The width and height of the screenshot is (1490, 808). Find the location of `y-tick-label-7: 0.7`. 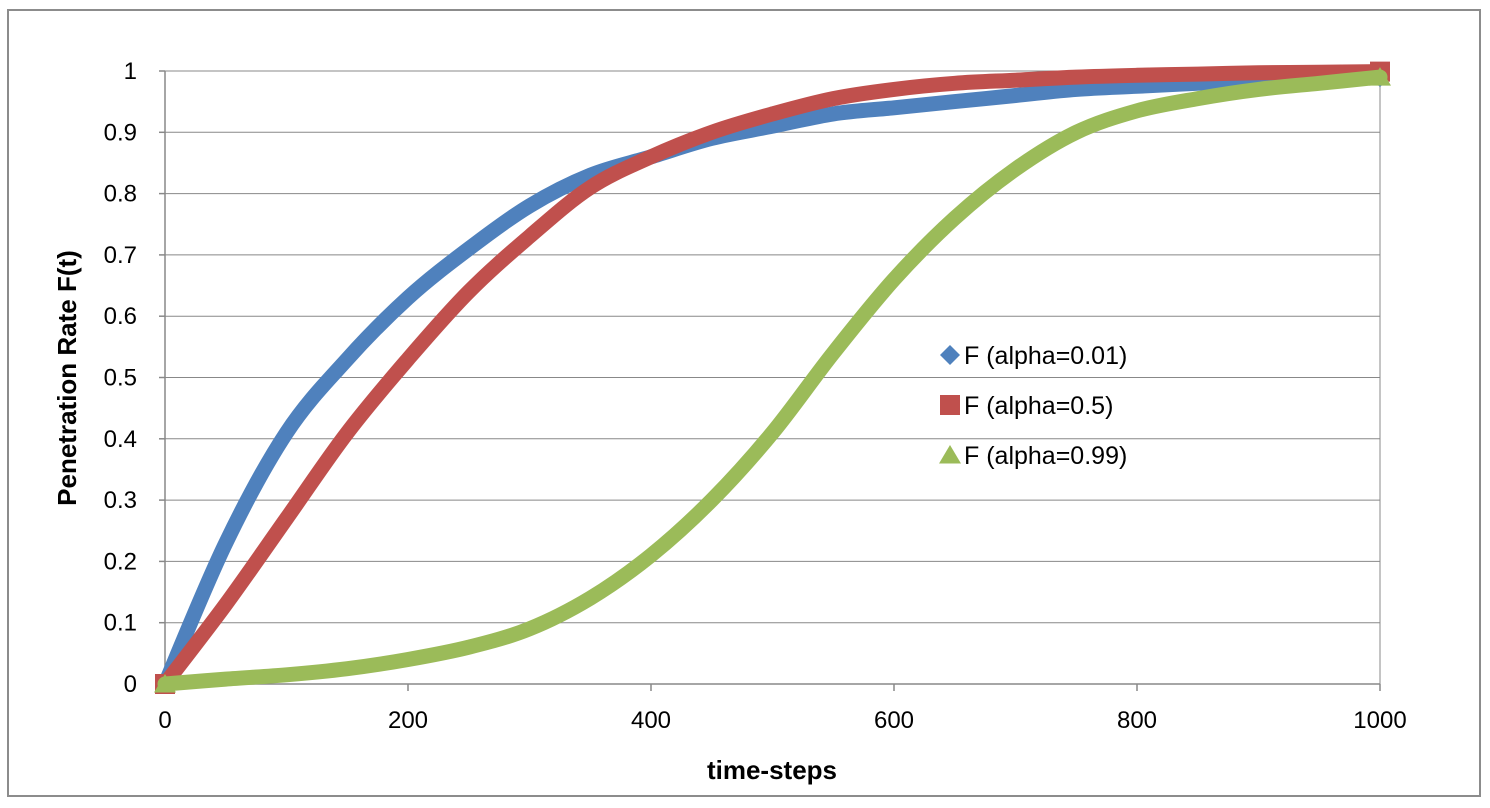

y-tick-label-7: 0.7 is located at coordinates (120, 255).